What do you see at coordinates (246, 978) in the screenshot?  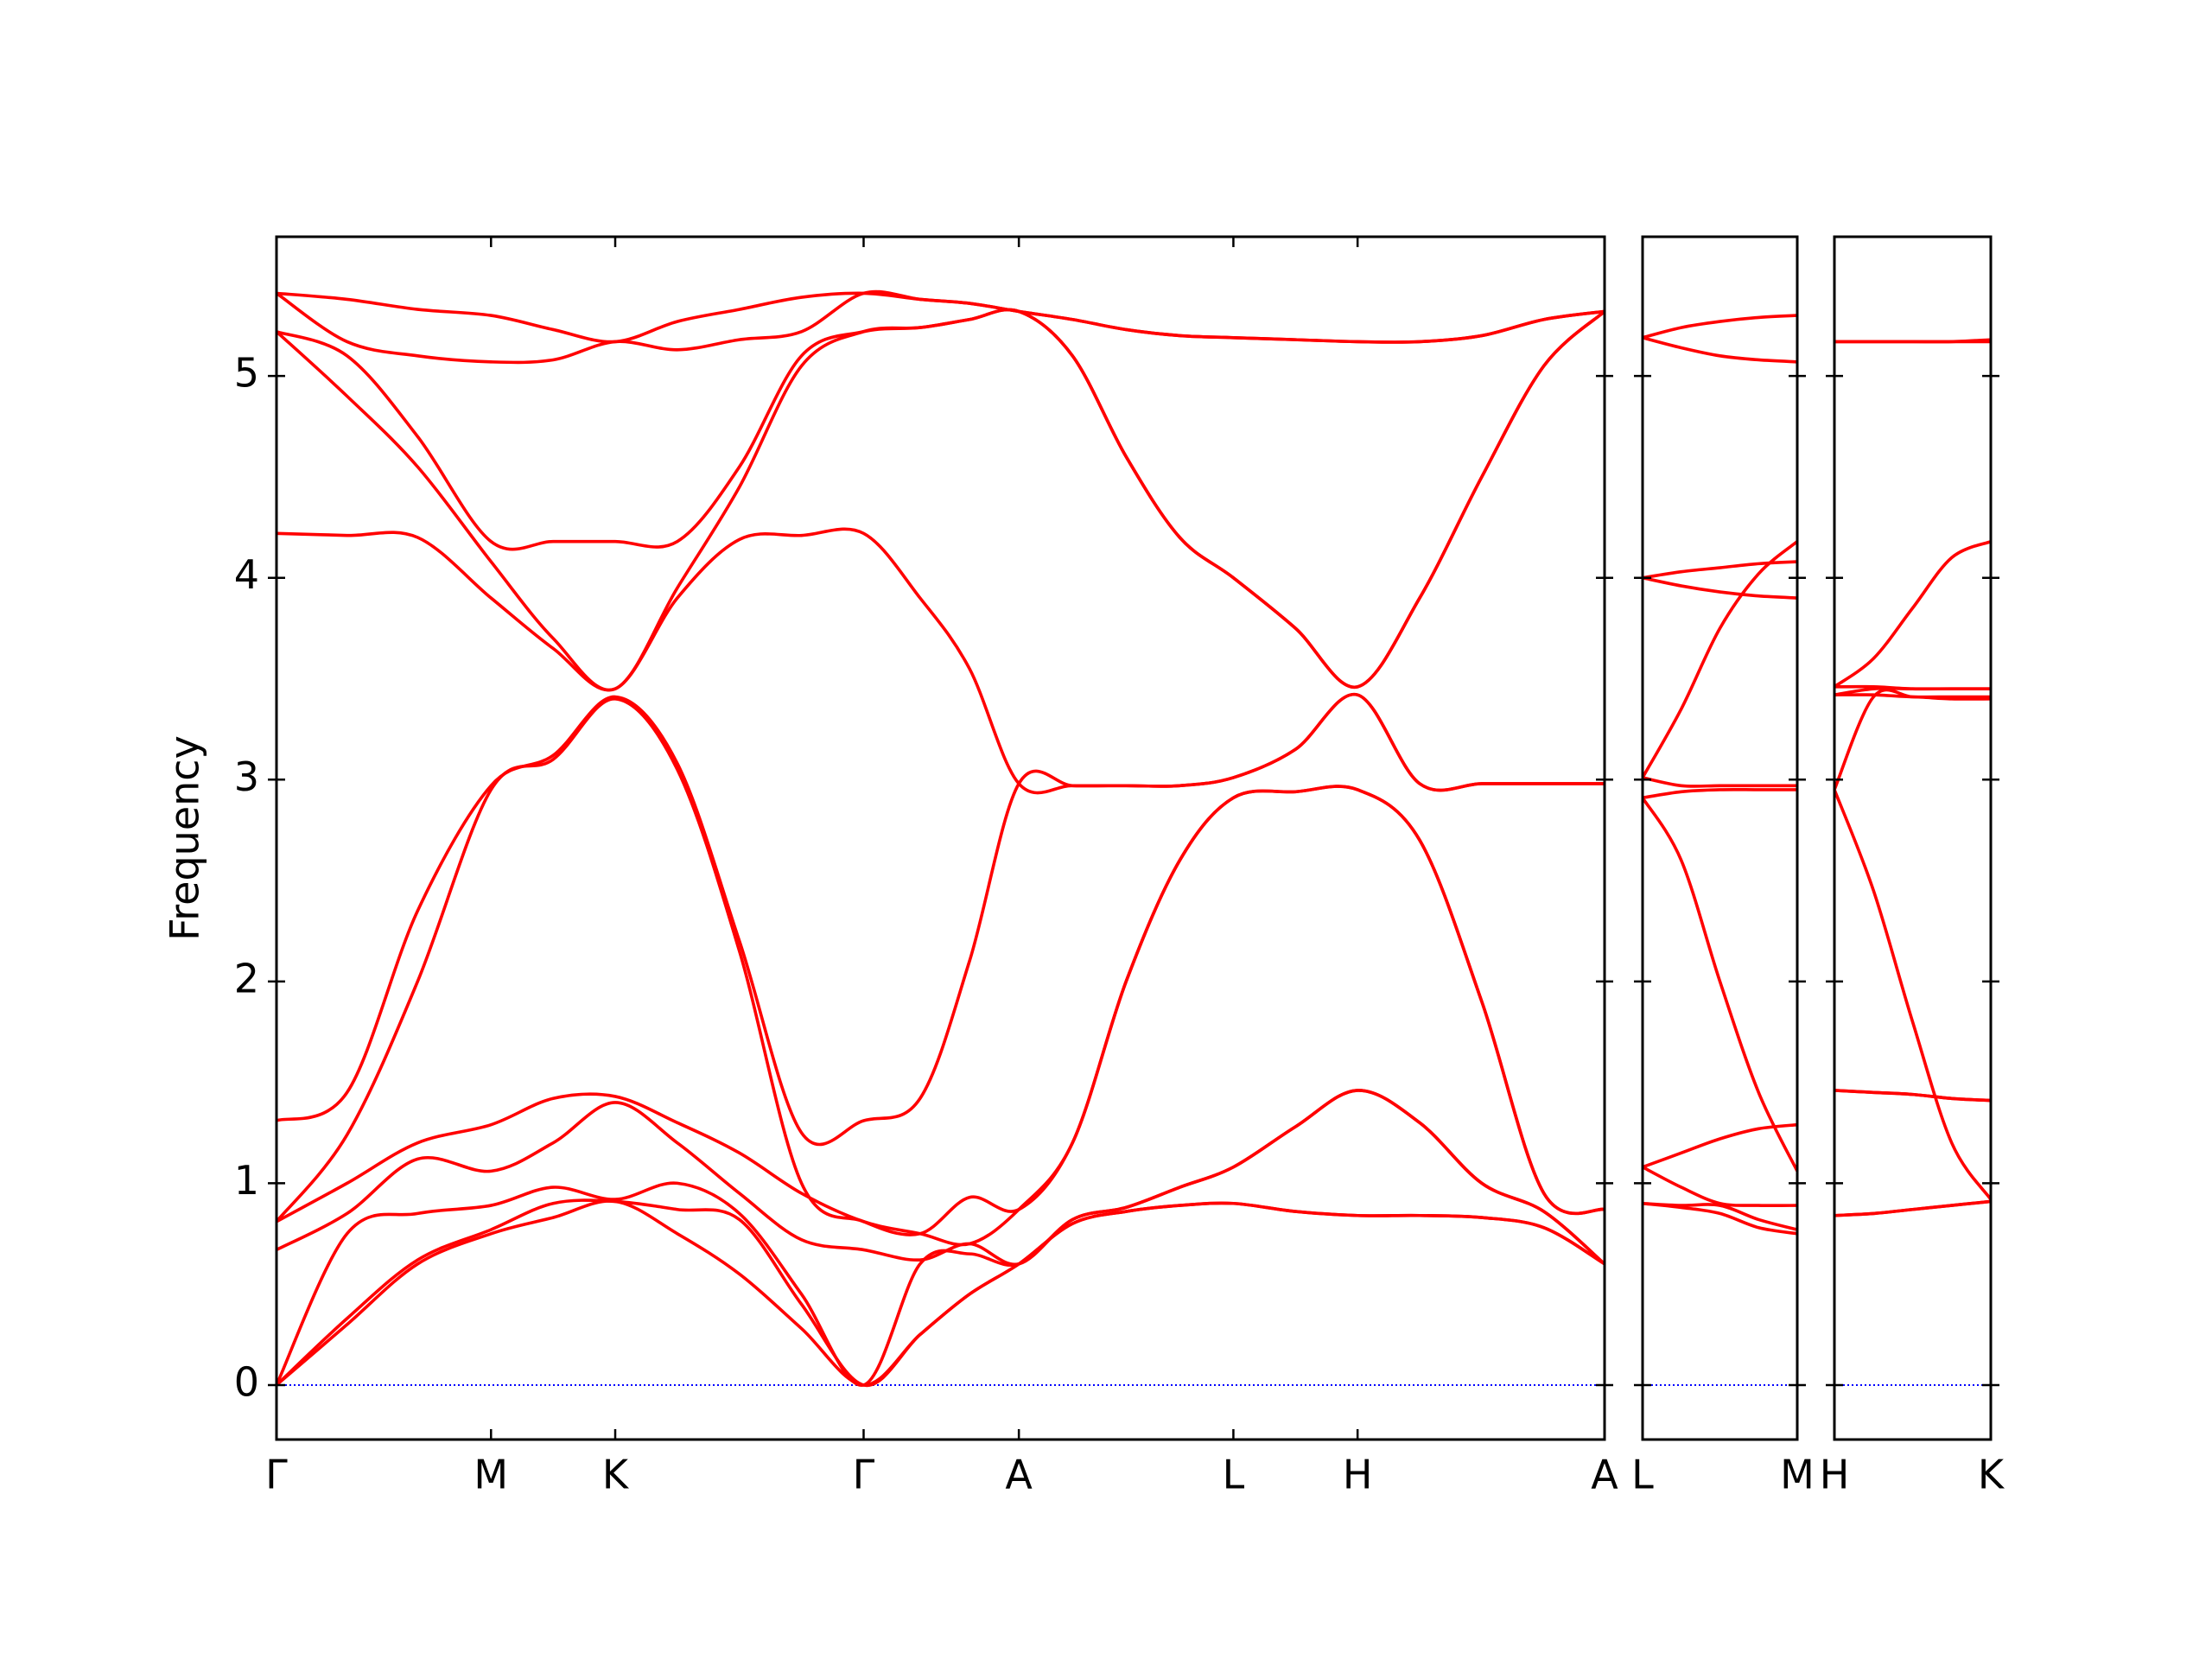 I see `y-tick-label: 2` at bounding box center [246, 978].